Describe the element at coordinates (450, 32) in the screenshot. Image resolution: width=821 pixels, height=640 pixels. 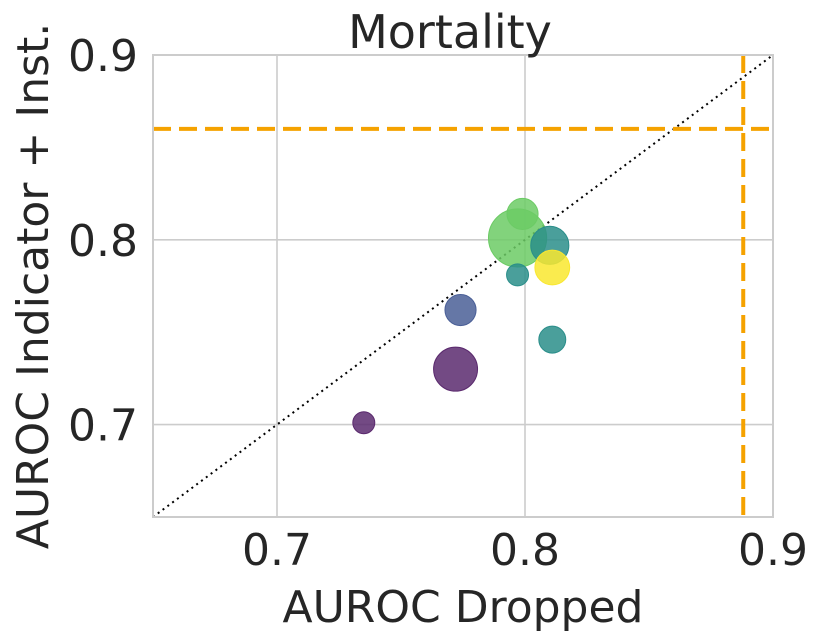
I see `chart-title: Mortality` at that location.